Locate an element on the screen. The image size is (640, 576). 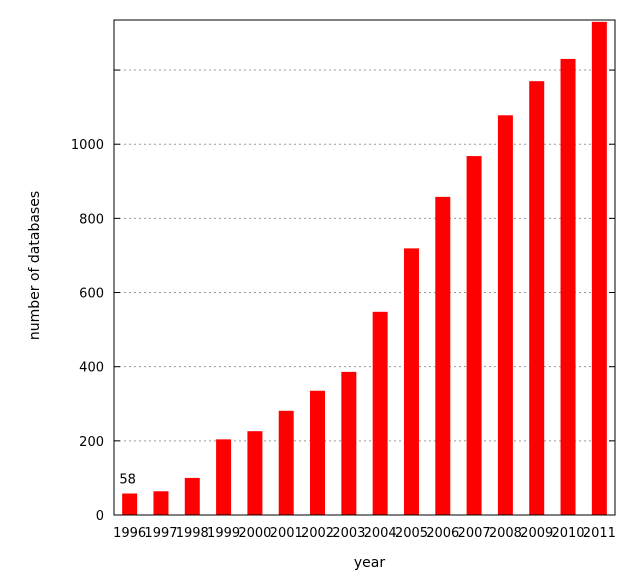
x-tick-label: 2009 is located at coordinates (536, 533).